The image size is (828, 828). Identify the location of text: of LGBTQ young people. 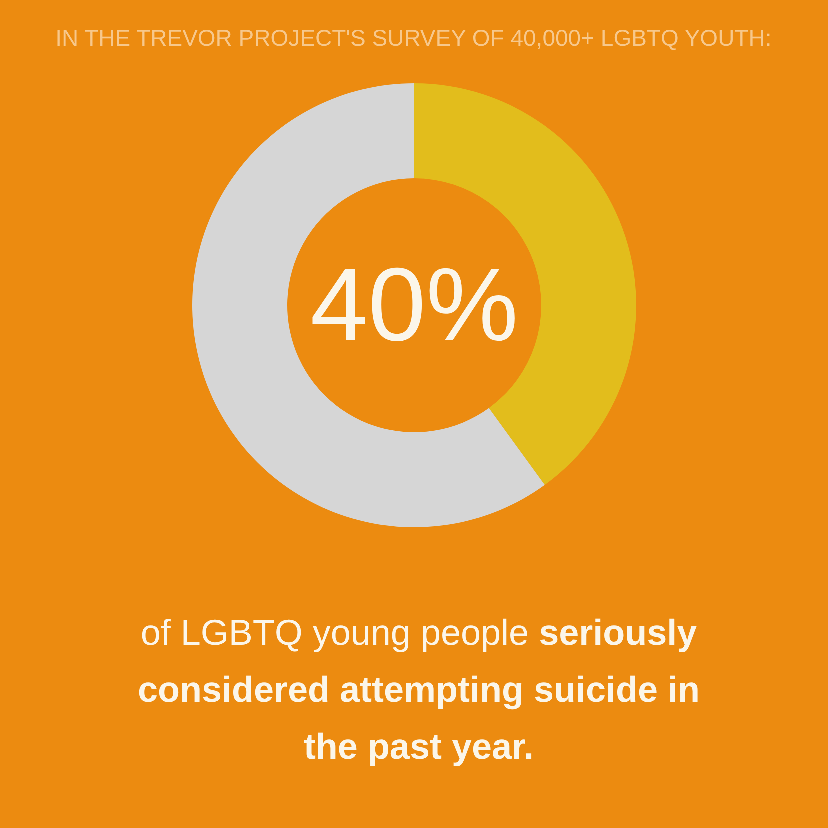
(335, 632).